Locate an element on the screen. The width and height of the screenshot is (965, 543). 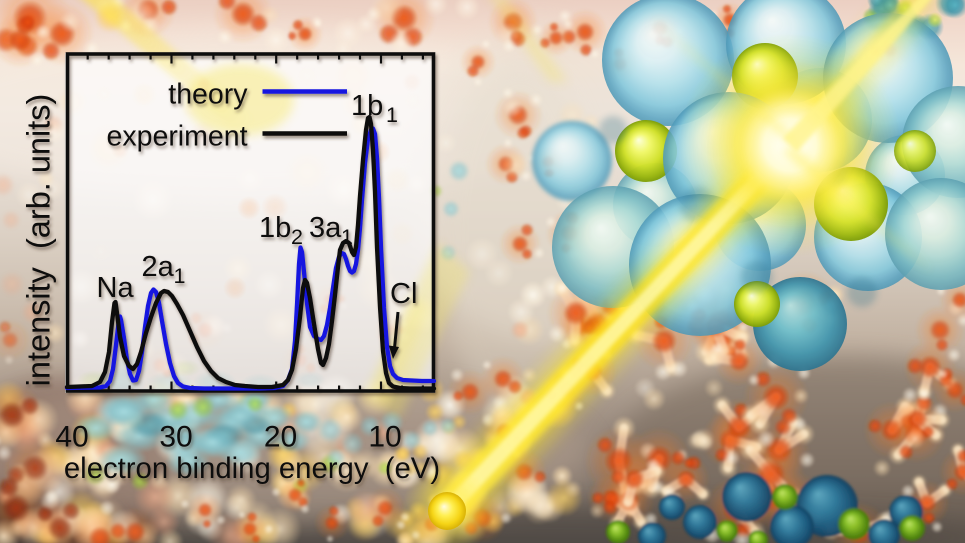
svg-text: 10 is located at coordinates (384, 437).